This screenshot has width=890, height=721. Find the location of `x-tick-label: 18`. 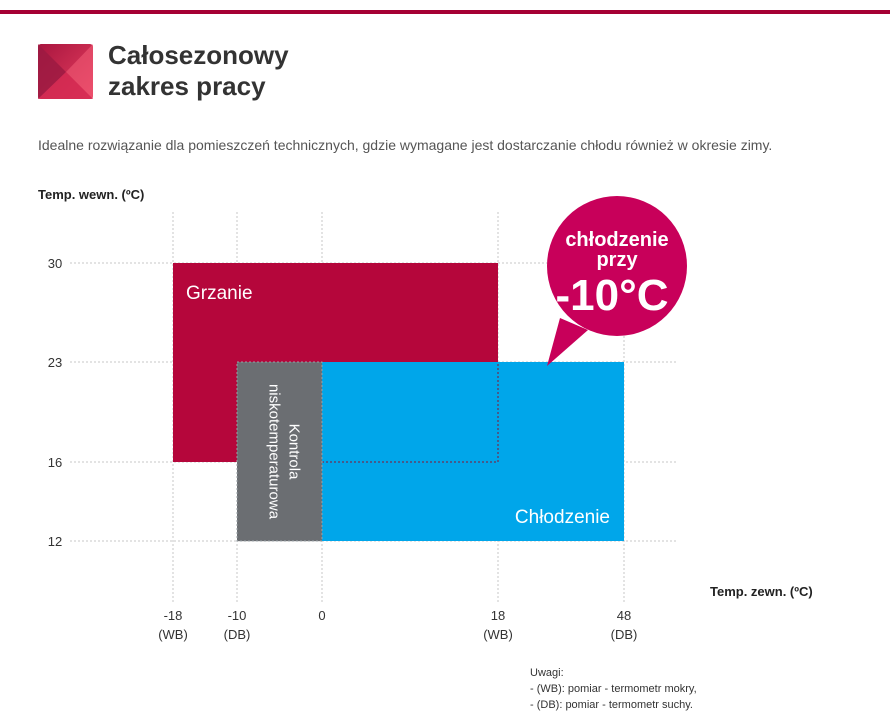

x-tick-label: 18 is located at coordinates (498, 615).